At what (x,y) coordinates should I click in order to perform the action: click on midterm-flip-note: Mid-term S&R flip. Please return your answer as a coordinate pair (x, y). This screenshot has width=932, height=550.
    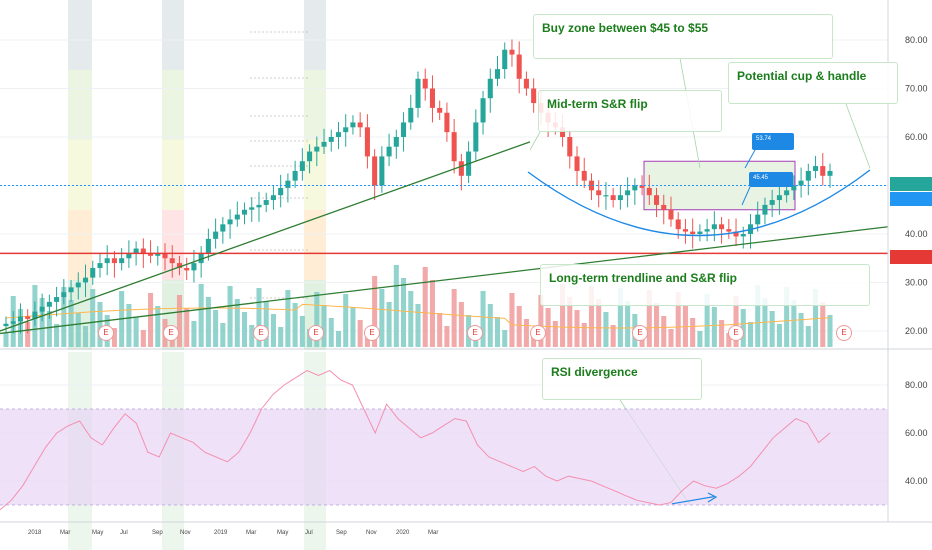
    Looking at the image, I should click on (630, 111).